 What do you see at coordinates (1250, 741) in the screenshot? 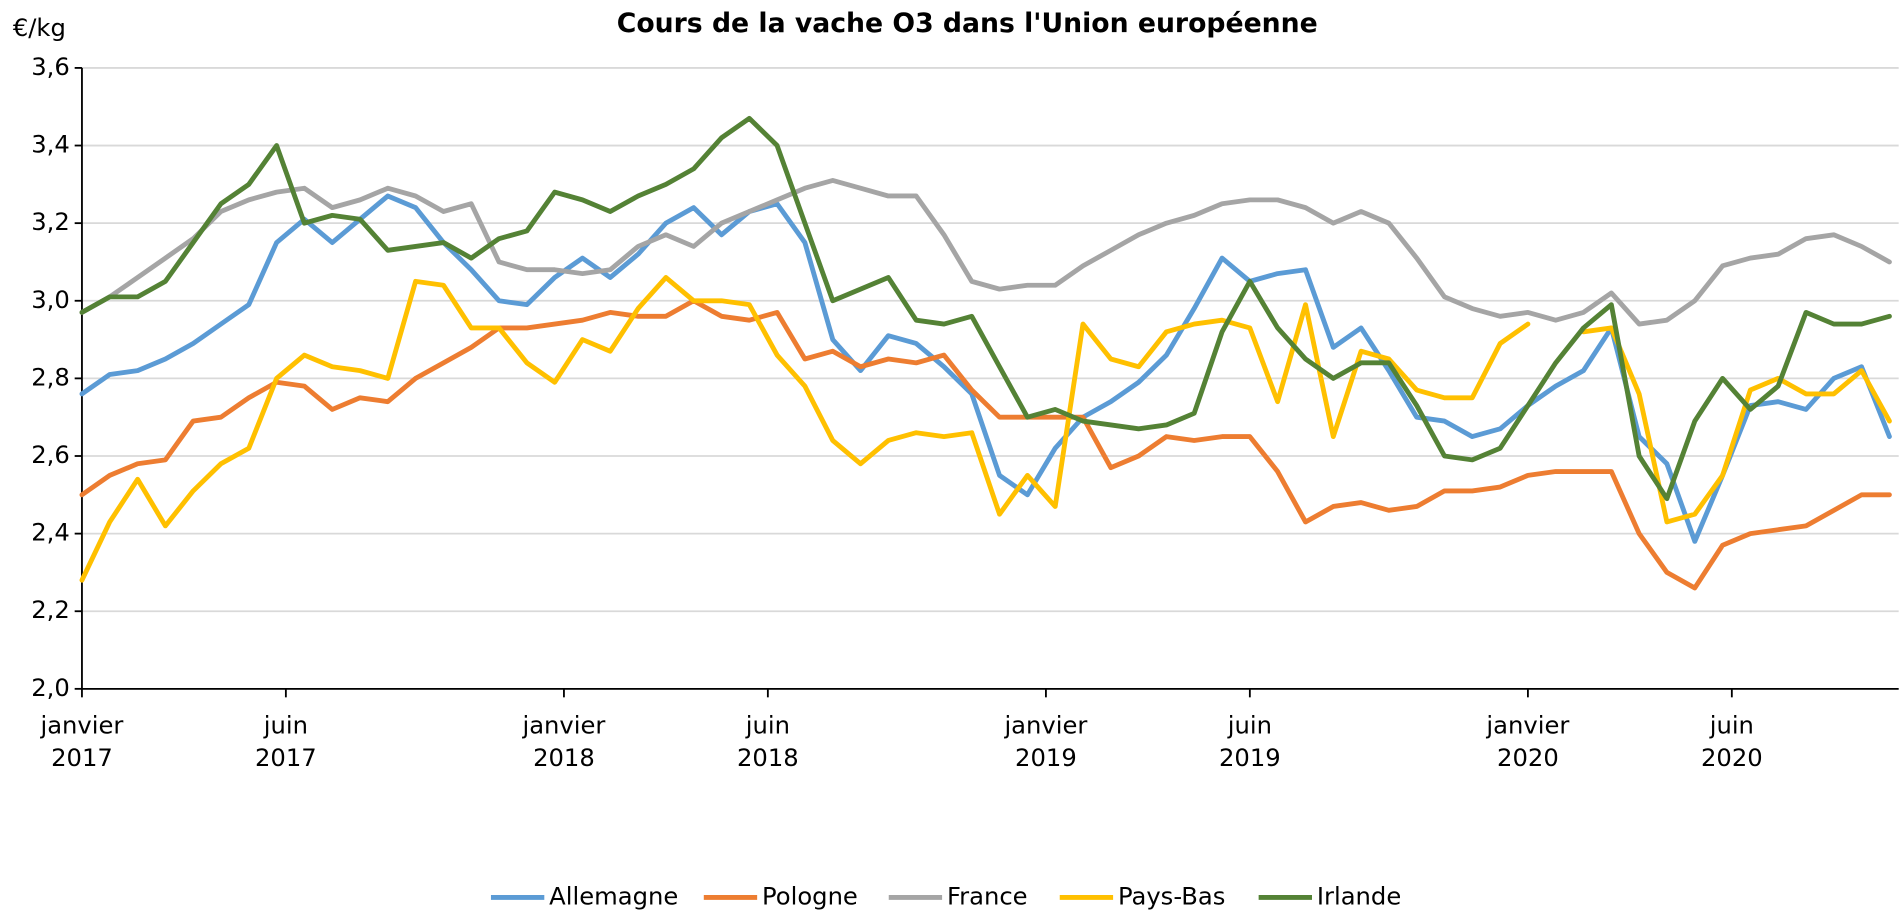
I see `x-tick-label: juin 2019` at bounding box center [1250, 741].